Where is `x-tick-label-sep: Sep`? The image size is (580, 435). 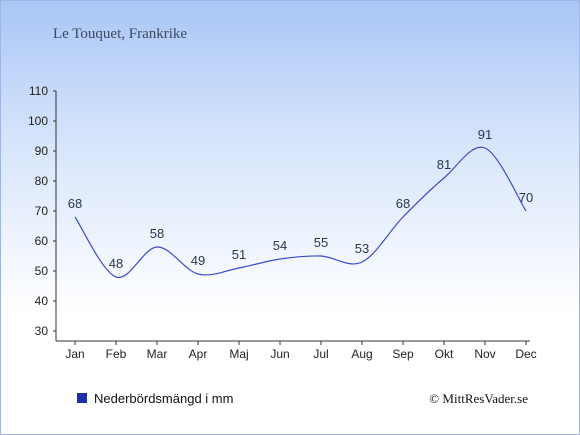
x-tick-label-sep: Sep is located at coordinates (403, 354).